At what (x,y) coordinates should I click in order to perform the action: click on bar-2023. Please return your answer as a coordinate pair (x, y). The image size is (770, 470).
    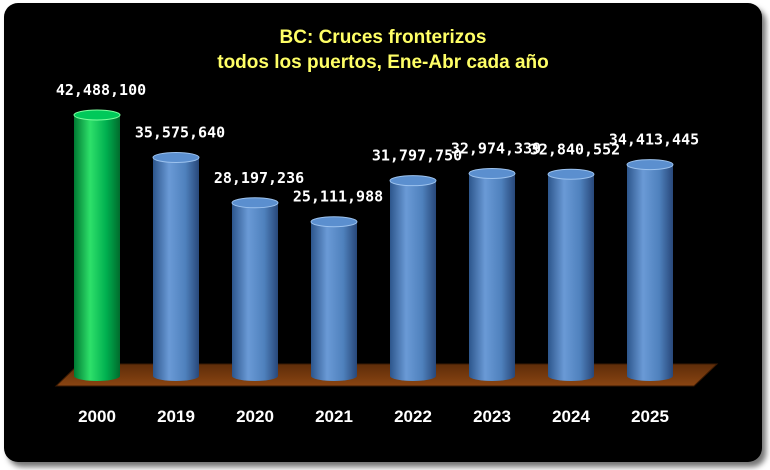
    Looking at the image, I should click on (492, 274).